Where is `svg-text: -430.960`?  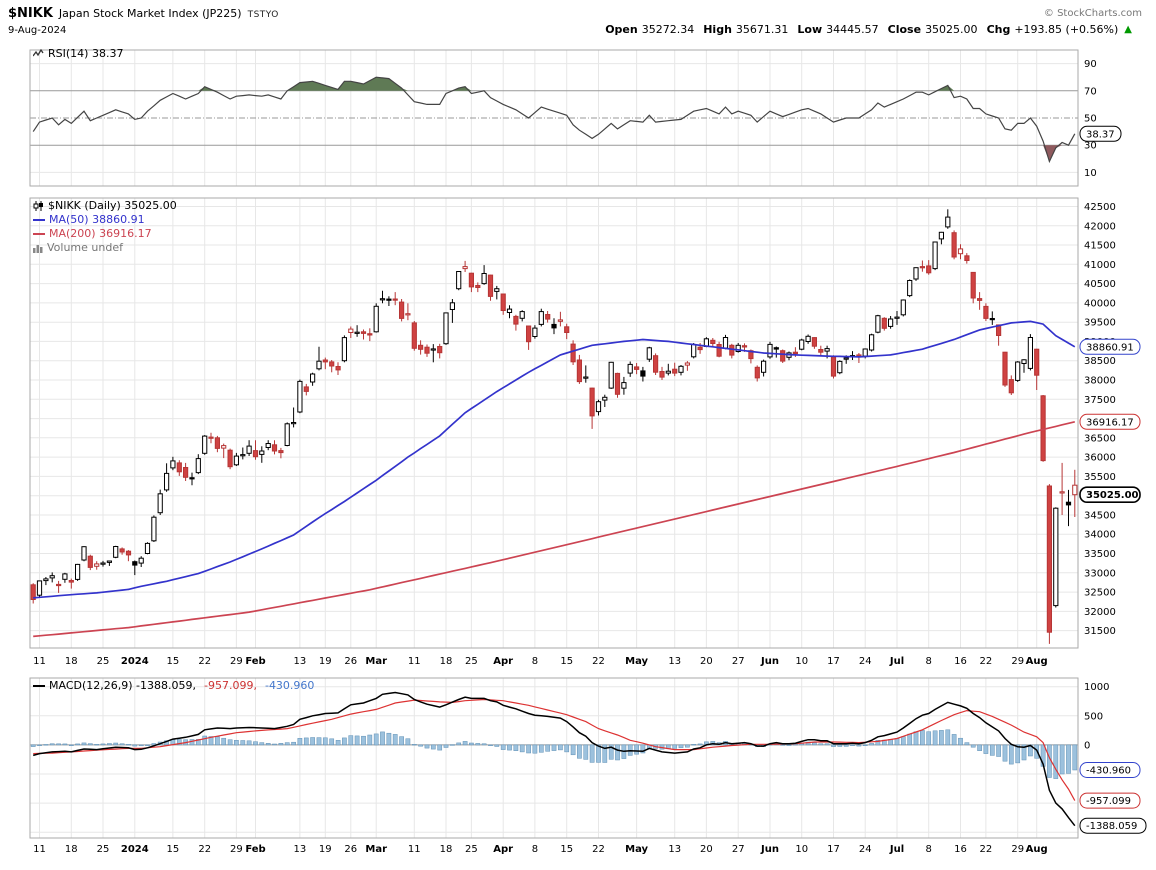
svg-text: -430.960 is located at coordinates (1108, 771).